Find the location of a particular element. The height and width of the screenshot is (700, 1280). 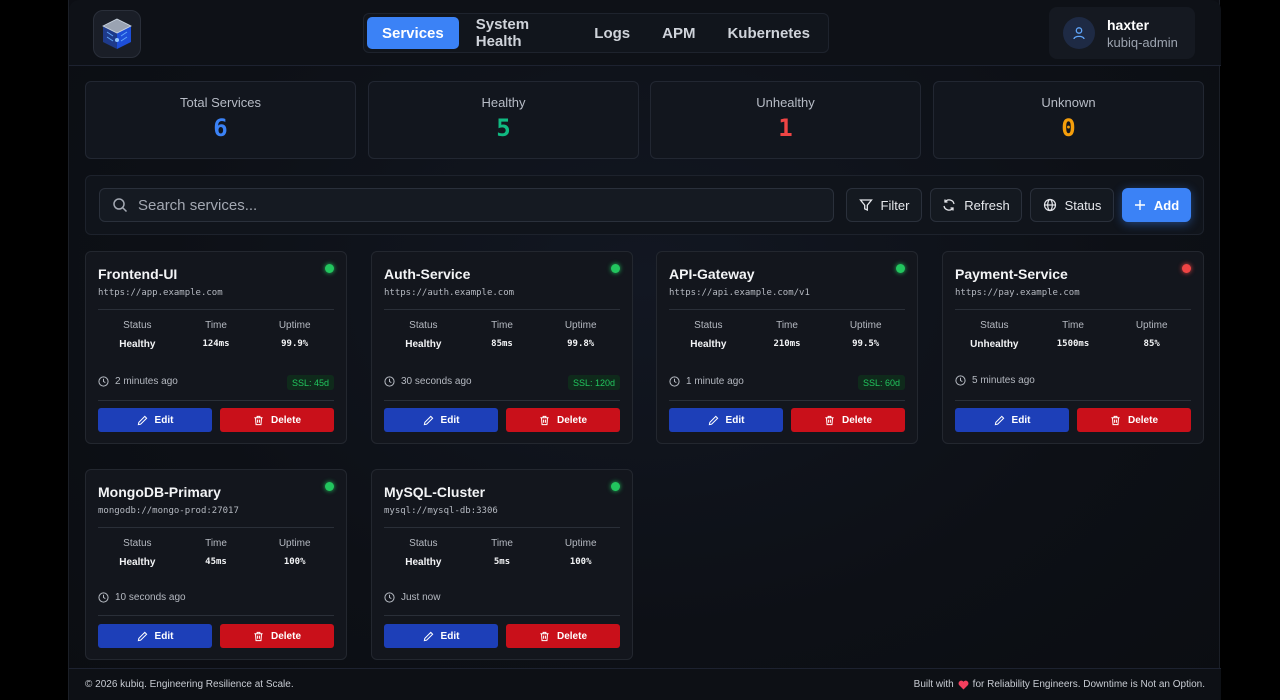

service-name: API-Gateway is located at coordinates (712, 274).